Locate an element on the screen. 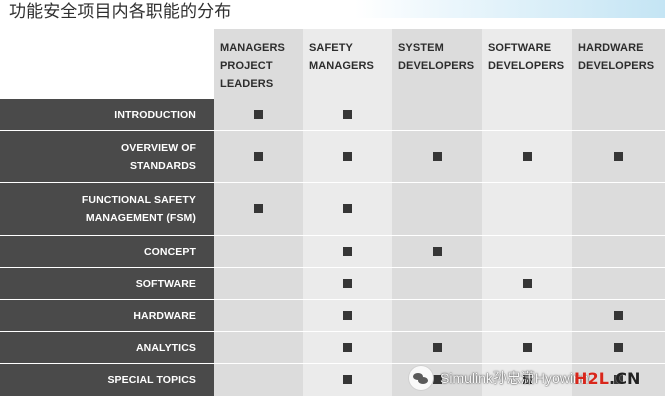 The image size is (665, 403). table-row-introduction: INTRODUCTION is located at coordinates (332, 115).